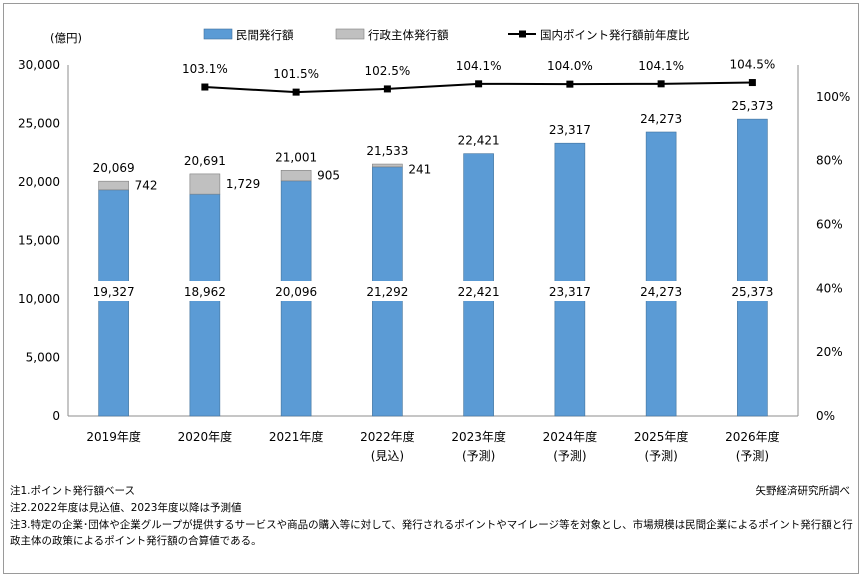 The width and height of the screenshot is (864, 578). Describe the element at coordinates (408, 35) in the screenshot. I see `legend-label-government: 行政主体発行額` at that location.